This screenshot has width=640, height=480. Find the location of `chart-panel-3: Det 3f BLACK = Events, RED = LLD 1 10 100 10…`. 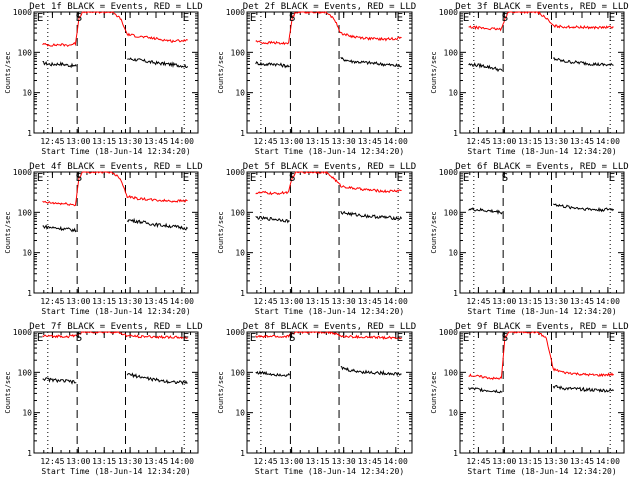

chart-panel-3: Det 3f BLACK = Events, RED = LLD 1 10 100 10… is located at coordinates (529, 79).